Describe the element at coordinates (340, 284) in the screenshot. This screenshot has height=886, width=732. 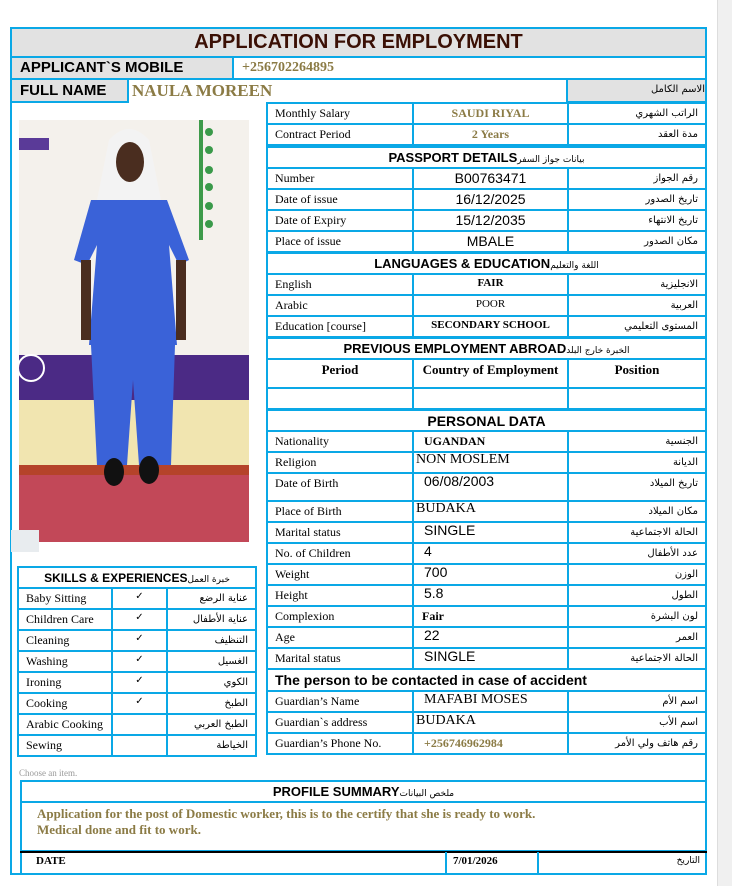
I see `language-english-label: English` at that location.